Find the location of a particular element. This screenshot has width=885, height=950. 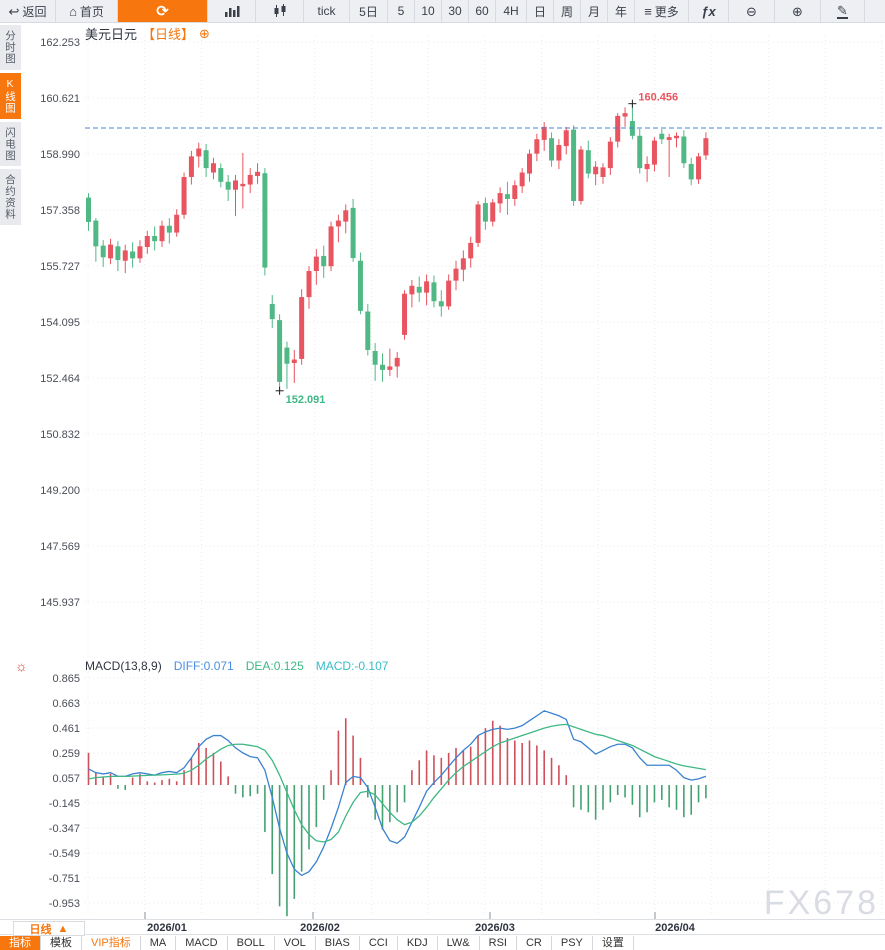

toolbar: ↩ 返回 ⌂ 首页 ⟳ tick 5日 5 10 30 60 4H 日周月年 ≡ 更多 ƒx ⊖ ⊕ ✎ is located at coordinates (442, 11).